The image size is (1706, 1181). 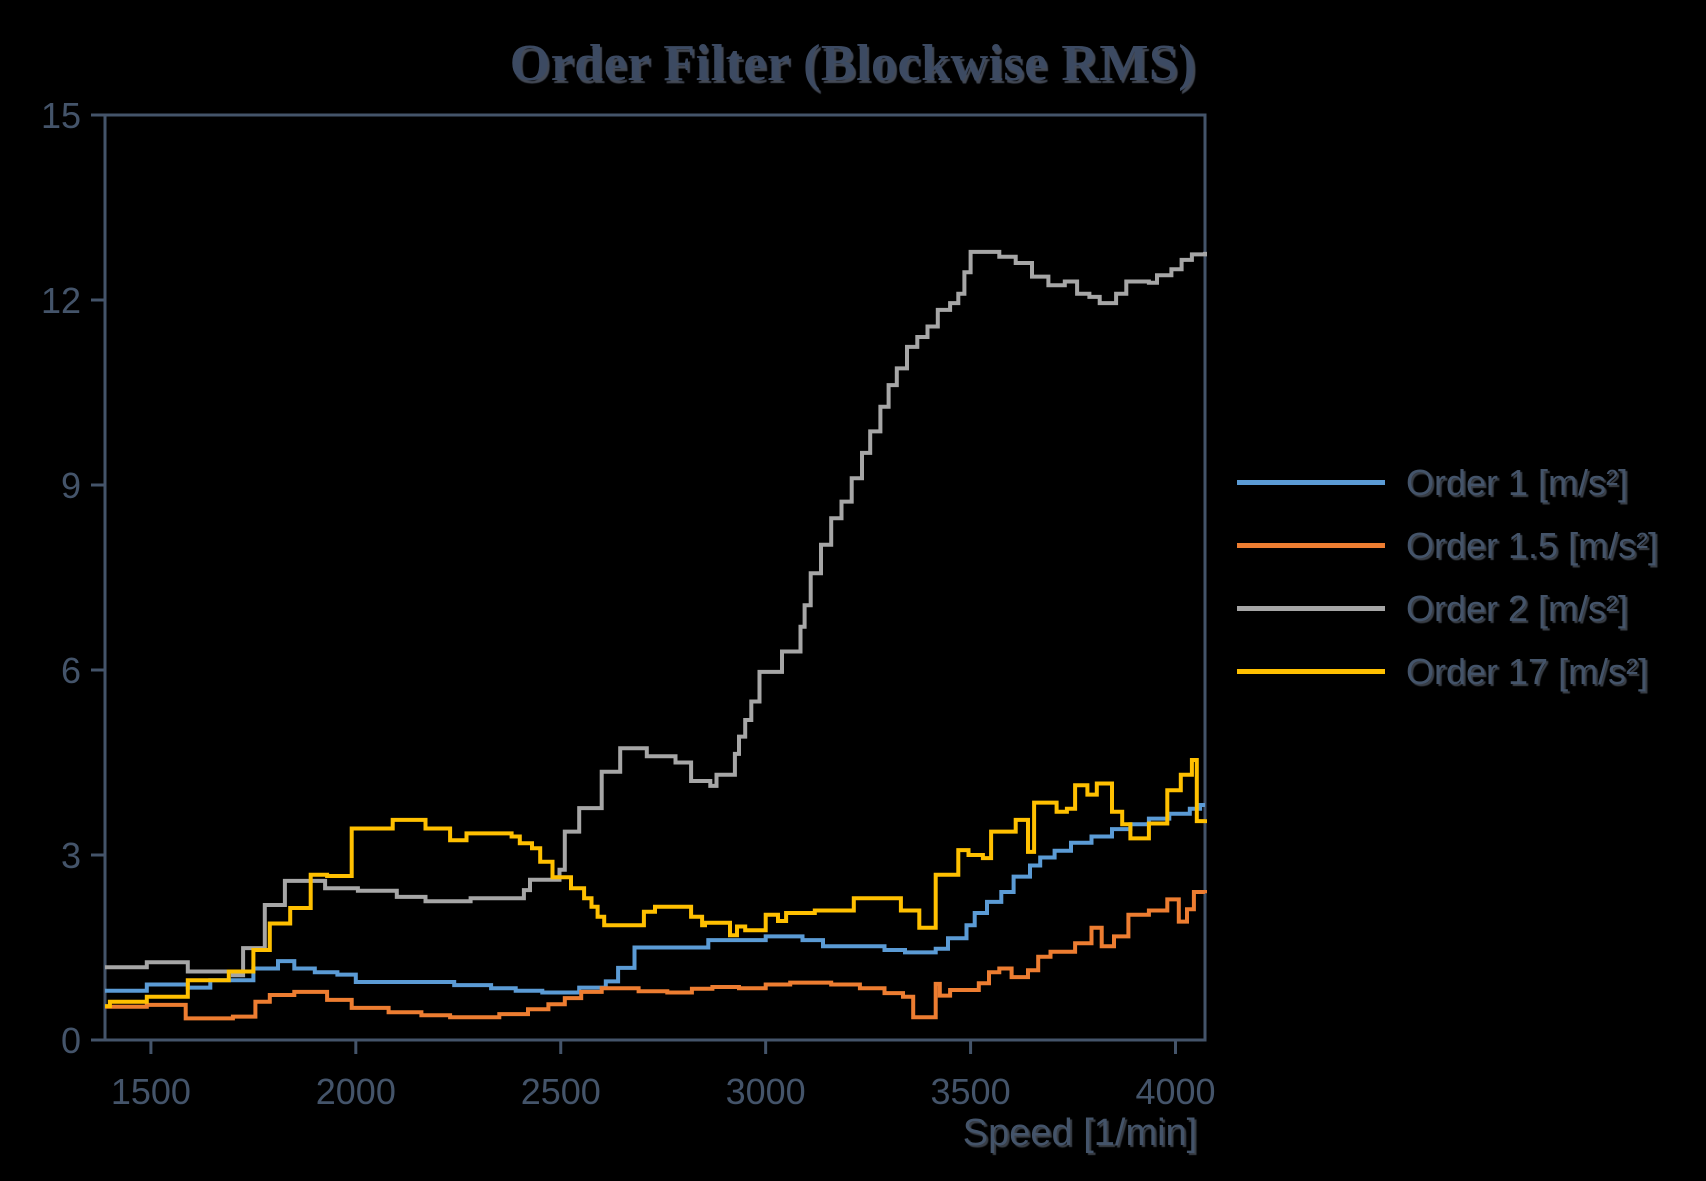 I want to click on y-tick-label: 15, so click(x=61, y=115).